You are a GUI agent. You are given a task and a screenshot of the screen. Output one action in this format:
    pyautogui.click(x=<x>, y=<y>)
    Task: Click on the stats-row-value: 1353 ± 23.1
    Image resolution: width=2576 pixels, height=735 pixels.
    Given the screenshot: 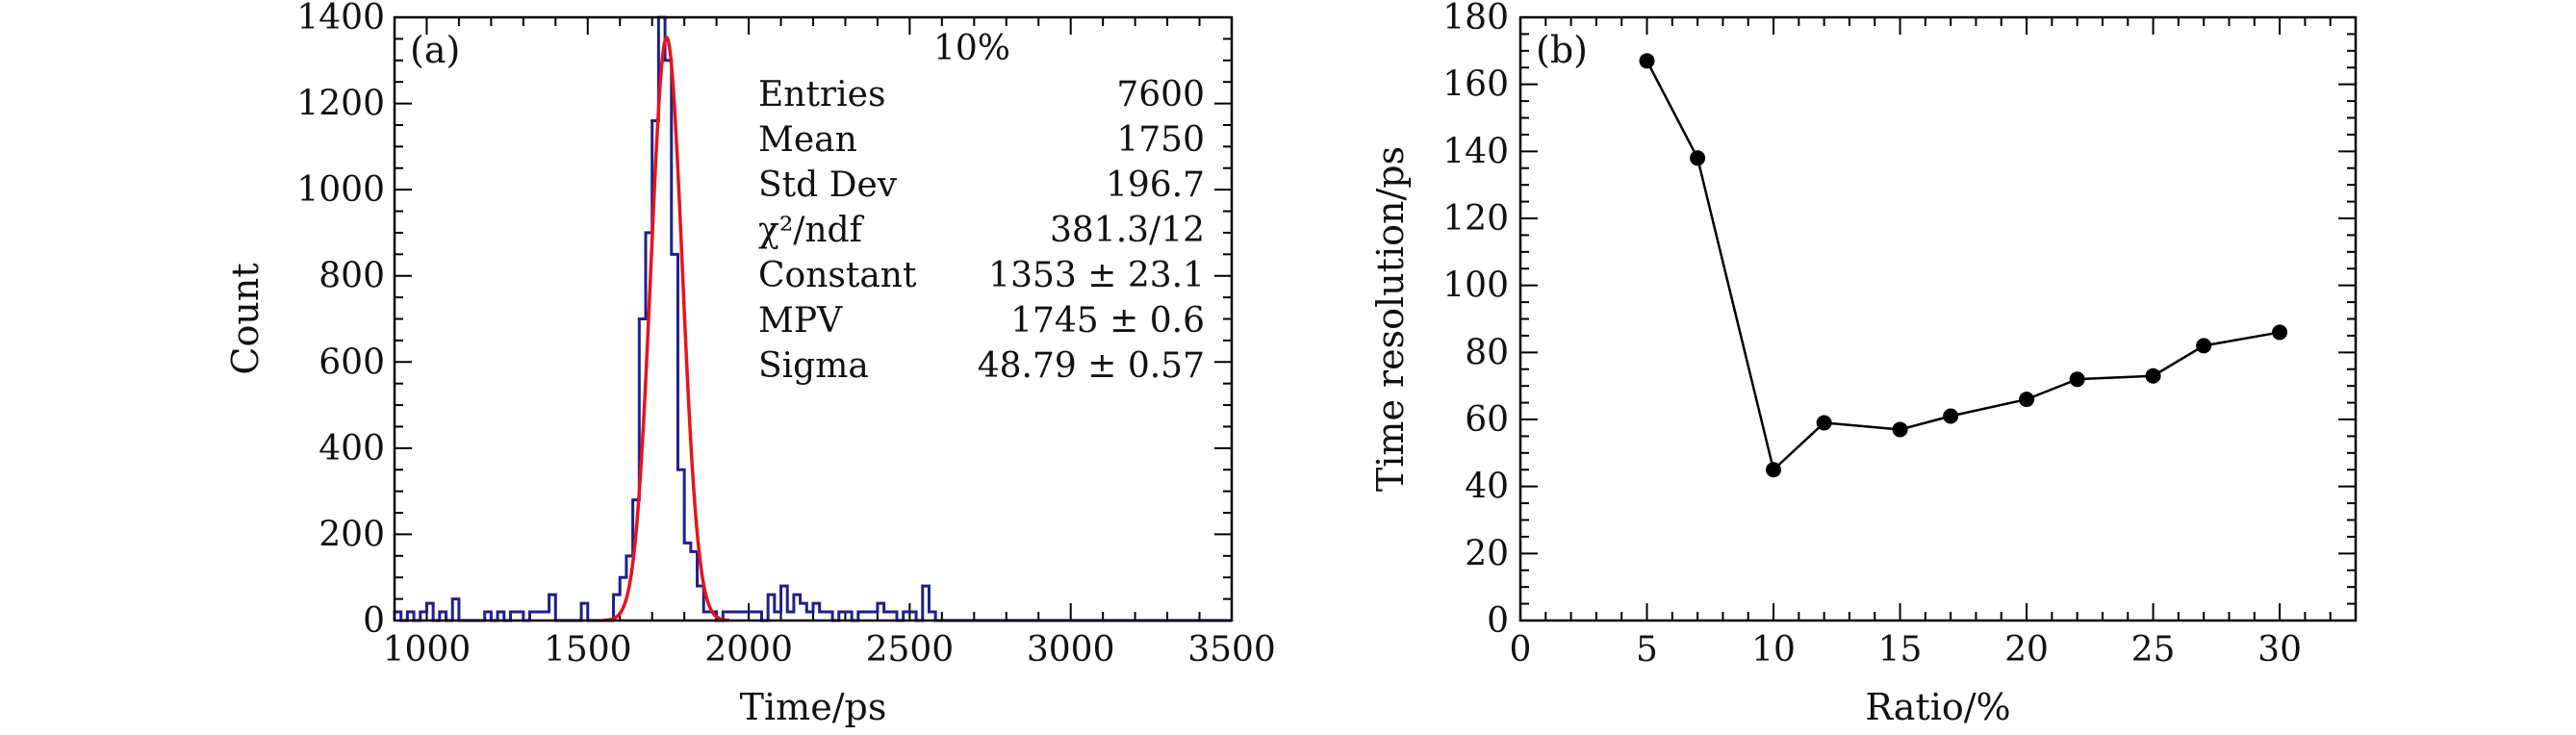 What is the action you would take?
    pyautogui.click(x=1096, y=275)
    